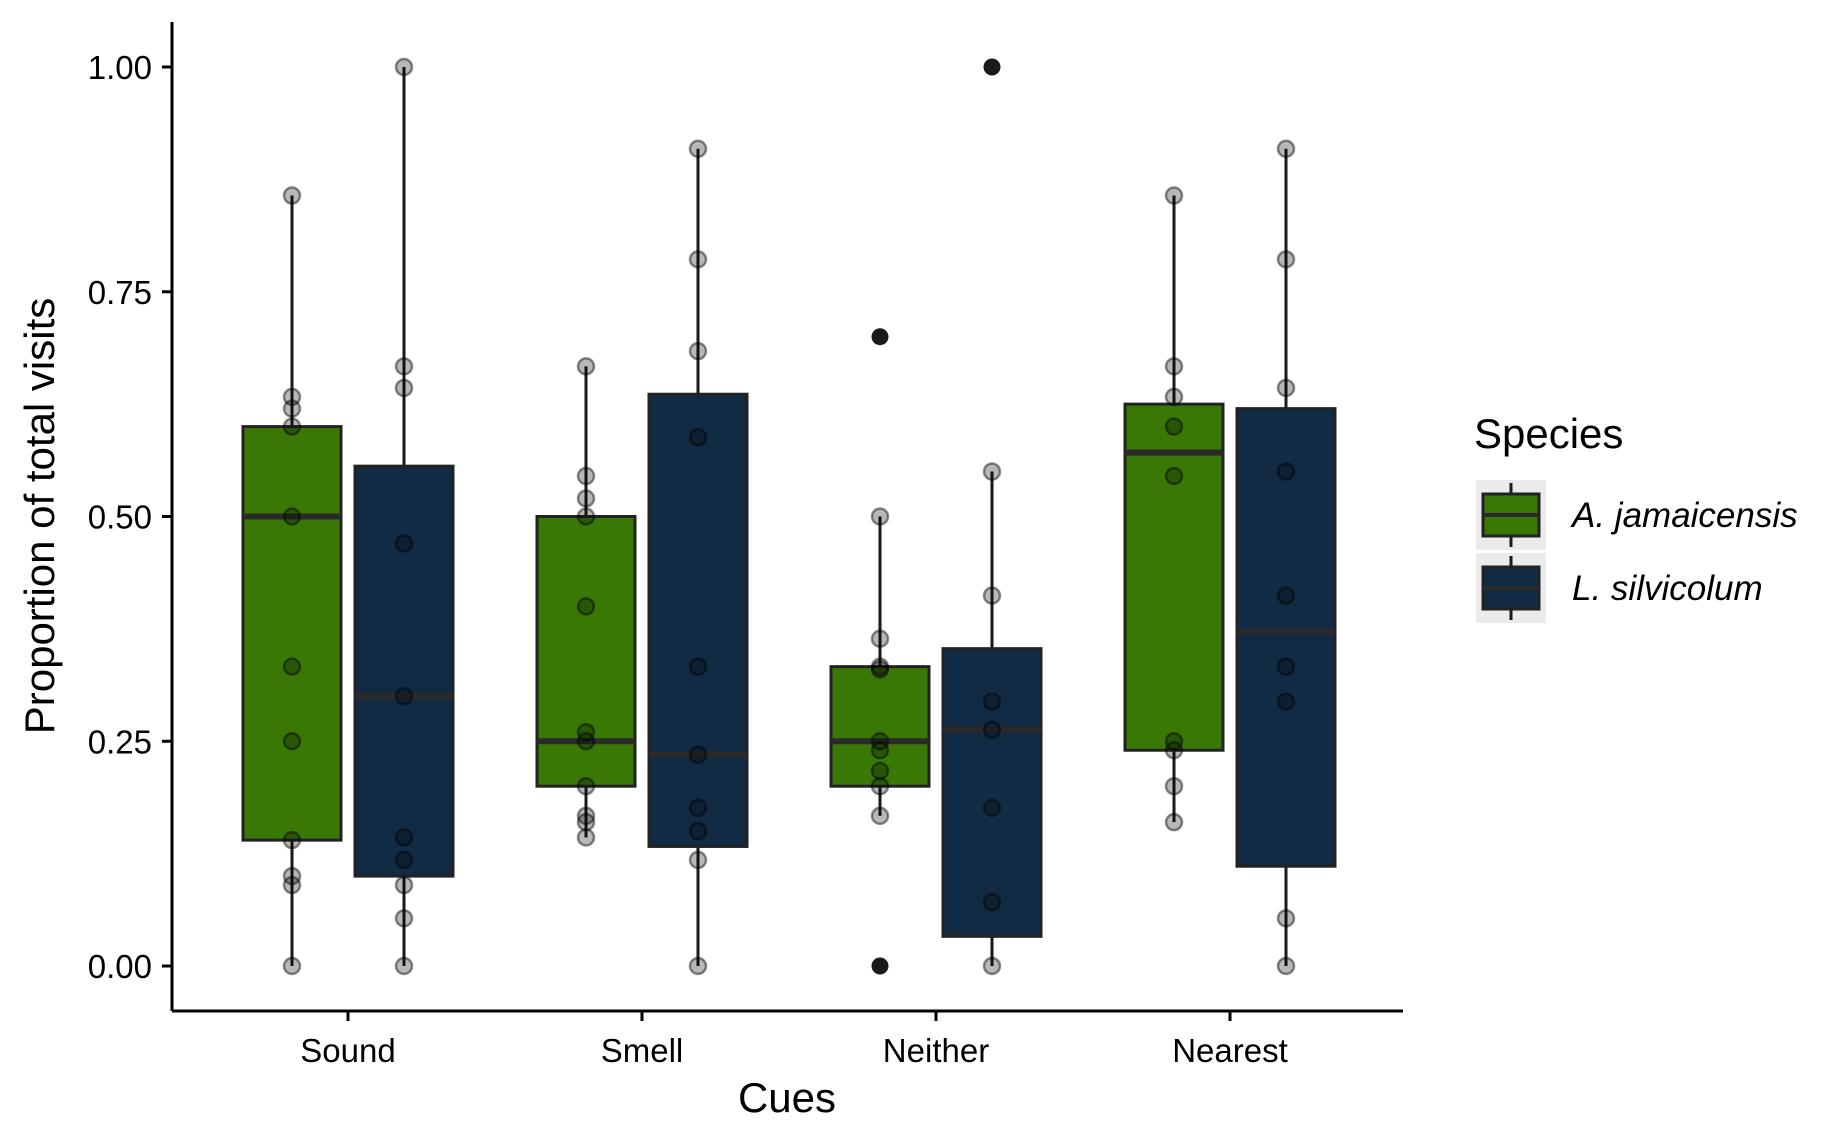 The width and height of the screenshot is (1834, 1133). Describe the element at coordinates (936, 1050) in the screenshot. I see `x-tick-label: Neither` at that location.